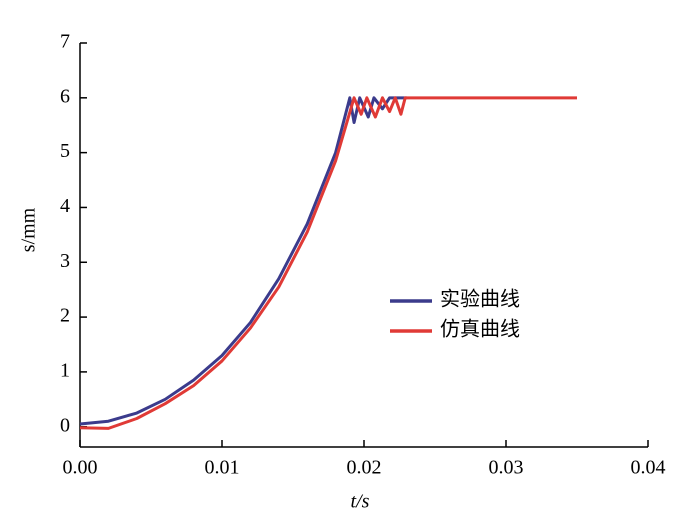 This screenshot has width=700, height=522. What do you see at coordinates (65, 206) in the screenshot?
I see `y-tick-label: 4` at bounding box center [65, 206].